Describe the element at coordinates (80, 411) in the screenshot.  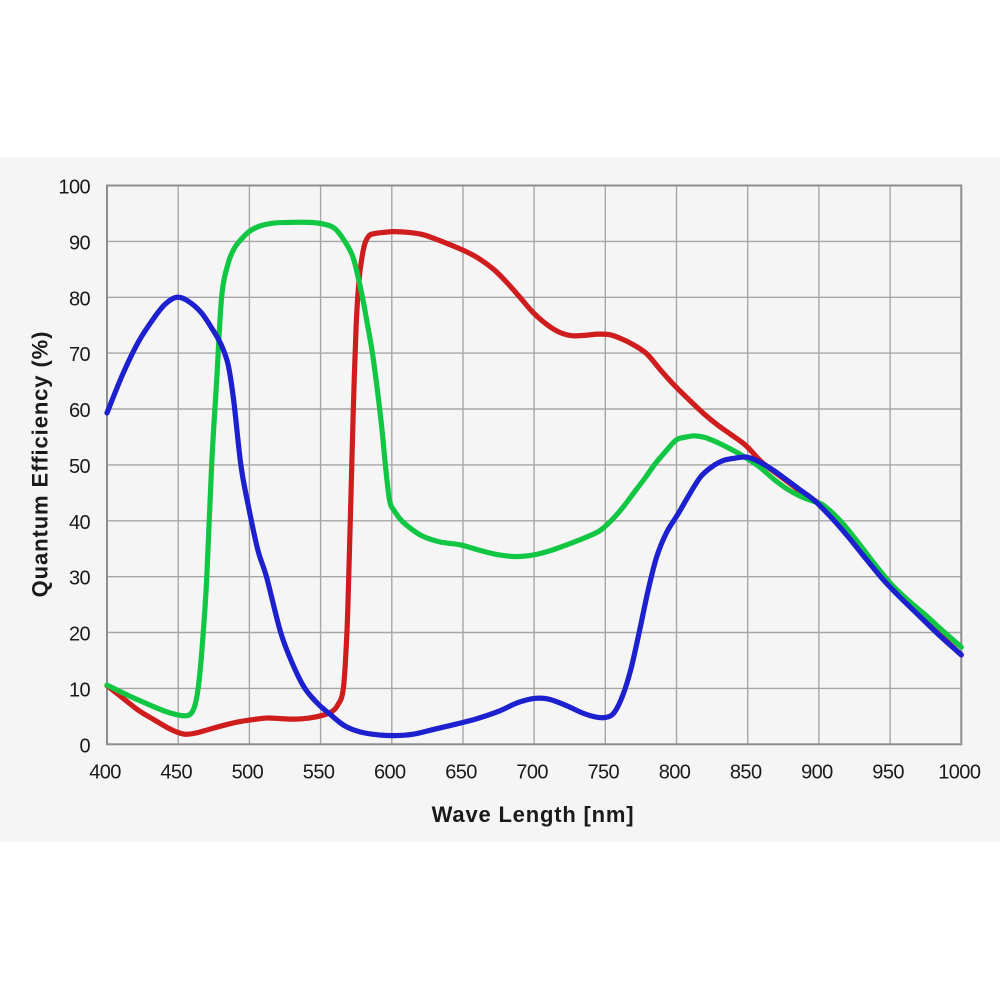
I see `svg-text: 60` at that location.